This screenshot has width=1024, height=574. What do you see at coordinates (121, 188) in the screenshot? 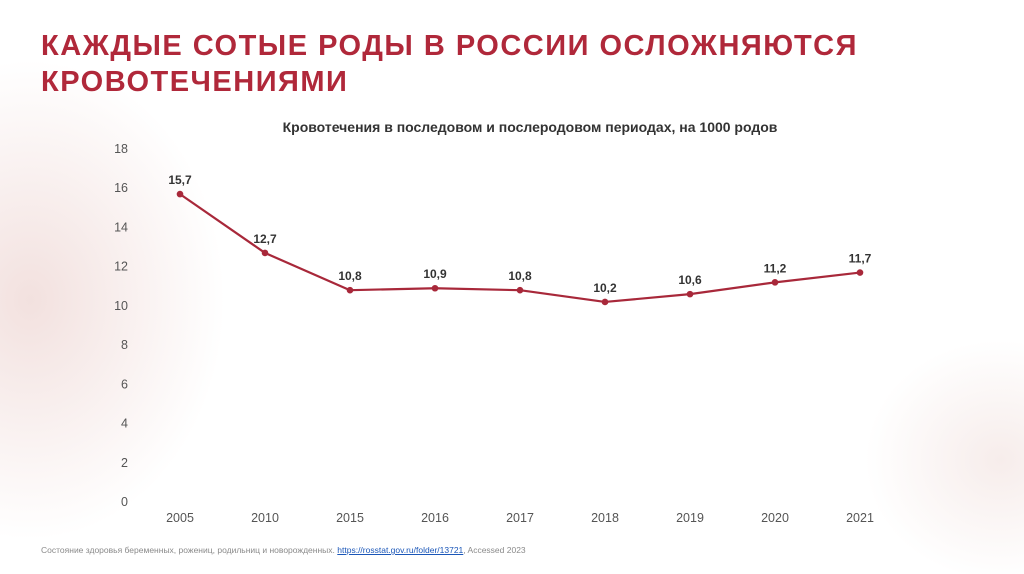
I see `y-tick-label: 16` at bounding box center [121, 188].